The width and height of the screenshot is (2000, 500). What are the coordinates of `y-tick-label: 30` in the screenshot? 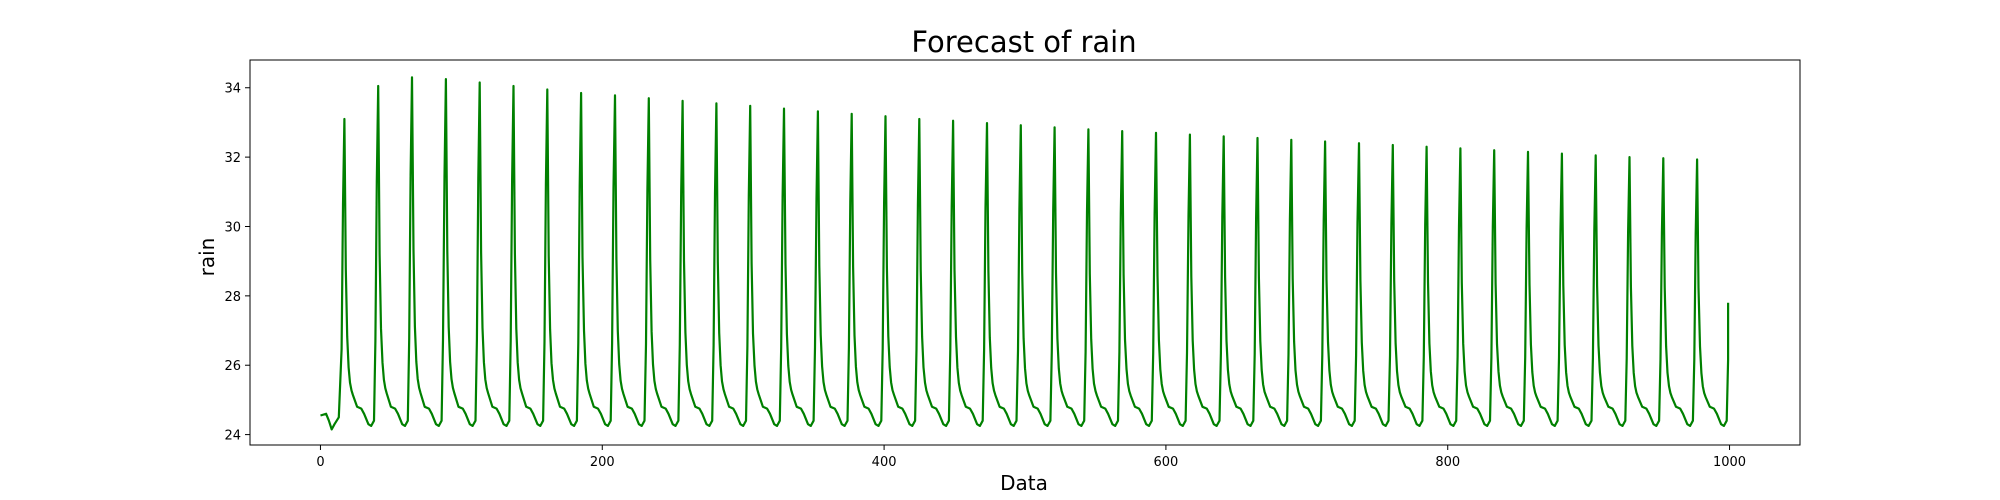 It's located at (232, 227).